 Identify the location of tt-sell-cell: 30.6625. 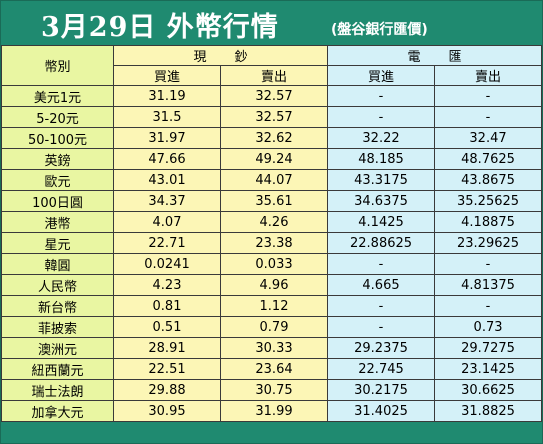
(488, 390).